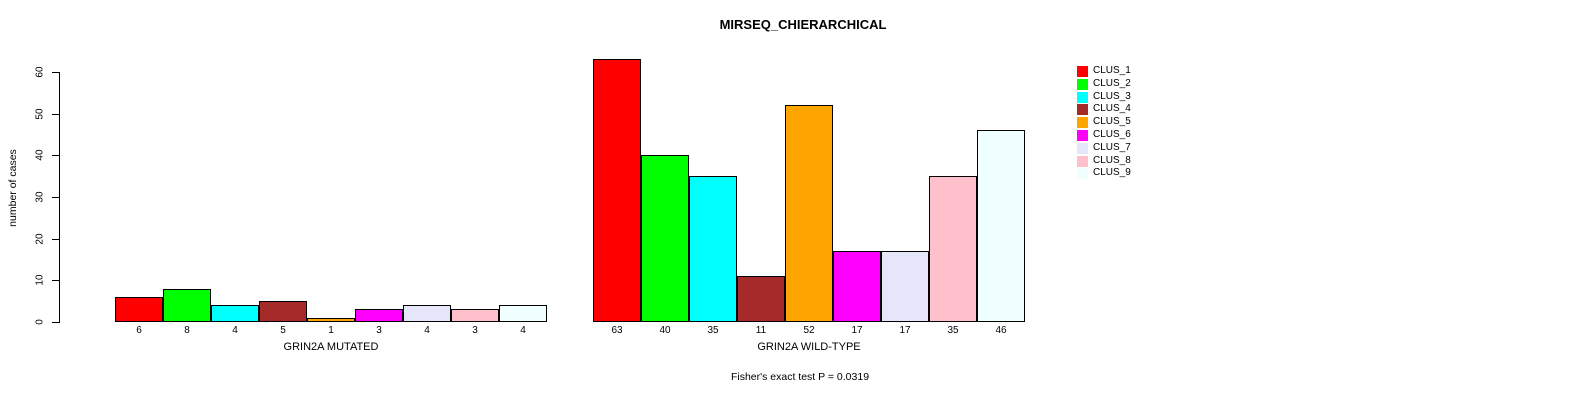  Describe the element at coordinates (761, 330) in the screenshot. I see `bar-value-label: 11` at that location.